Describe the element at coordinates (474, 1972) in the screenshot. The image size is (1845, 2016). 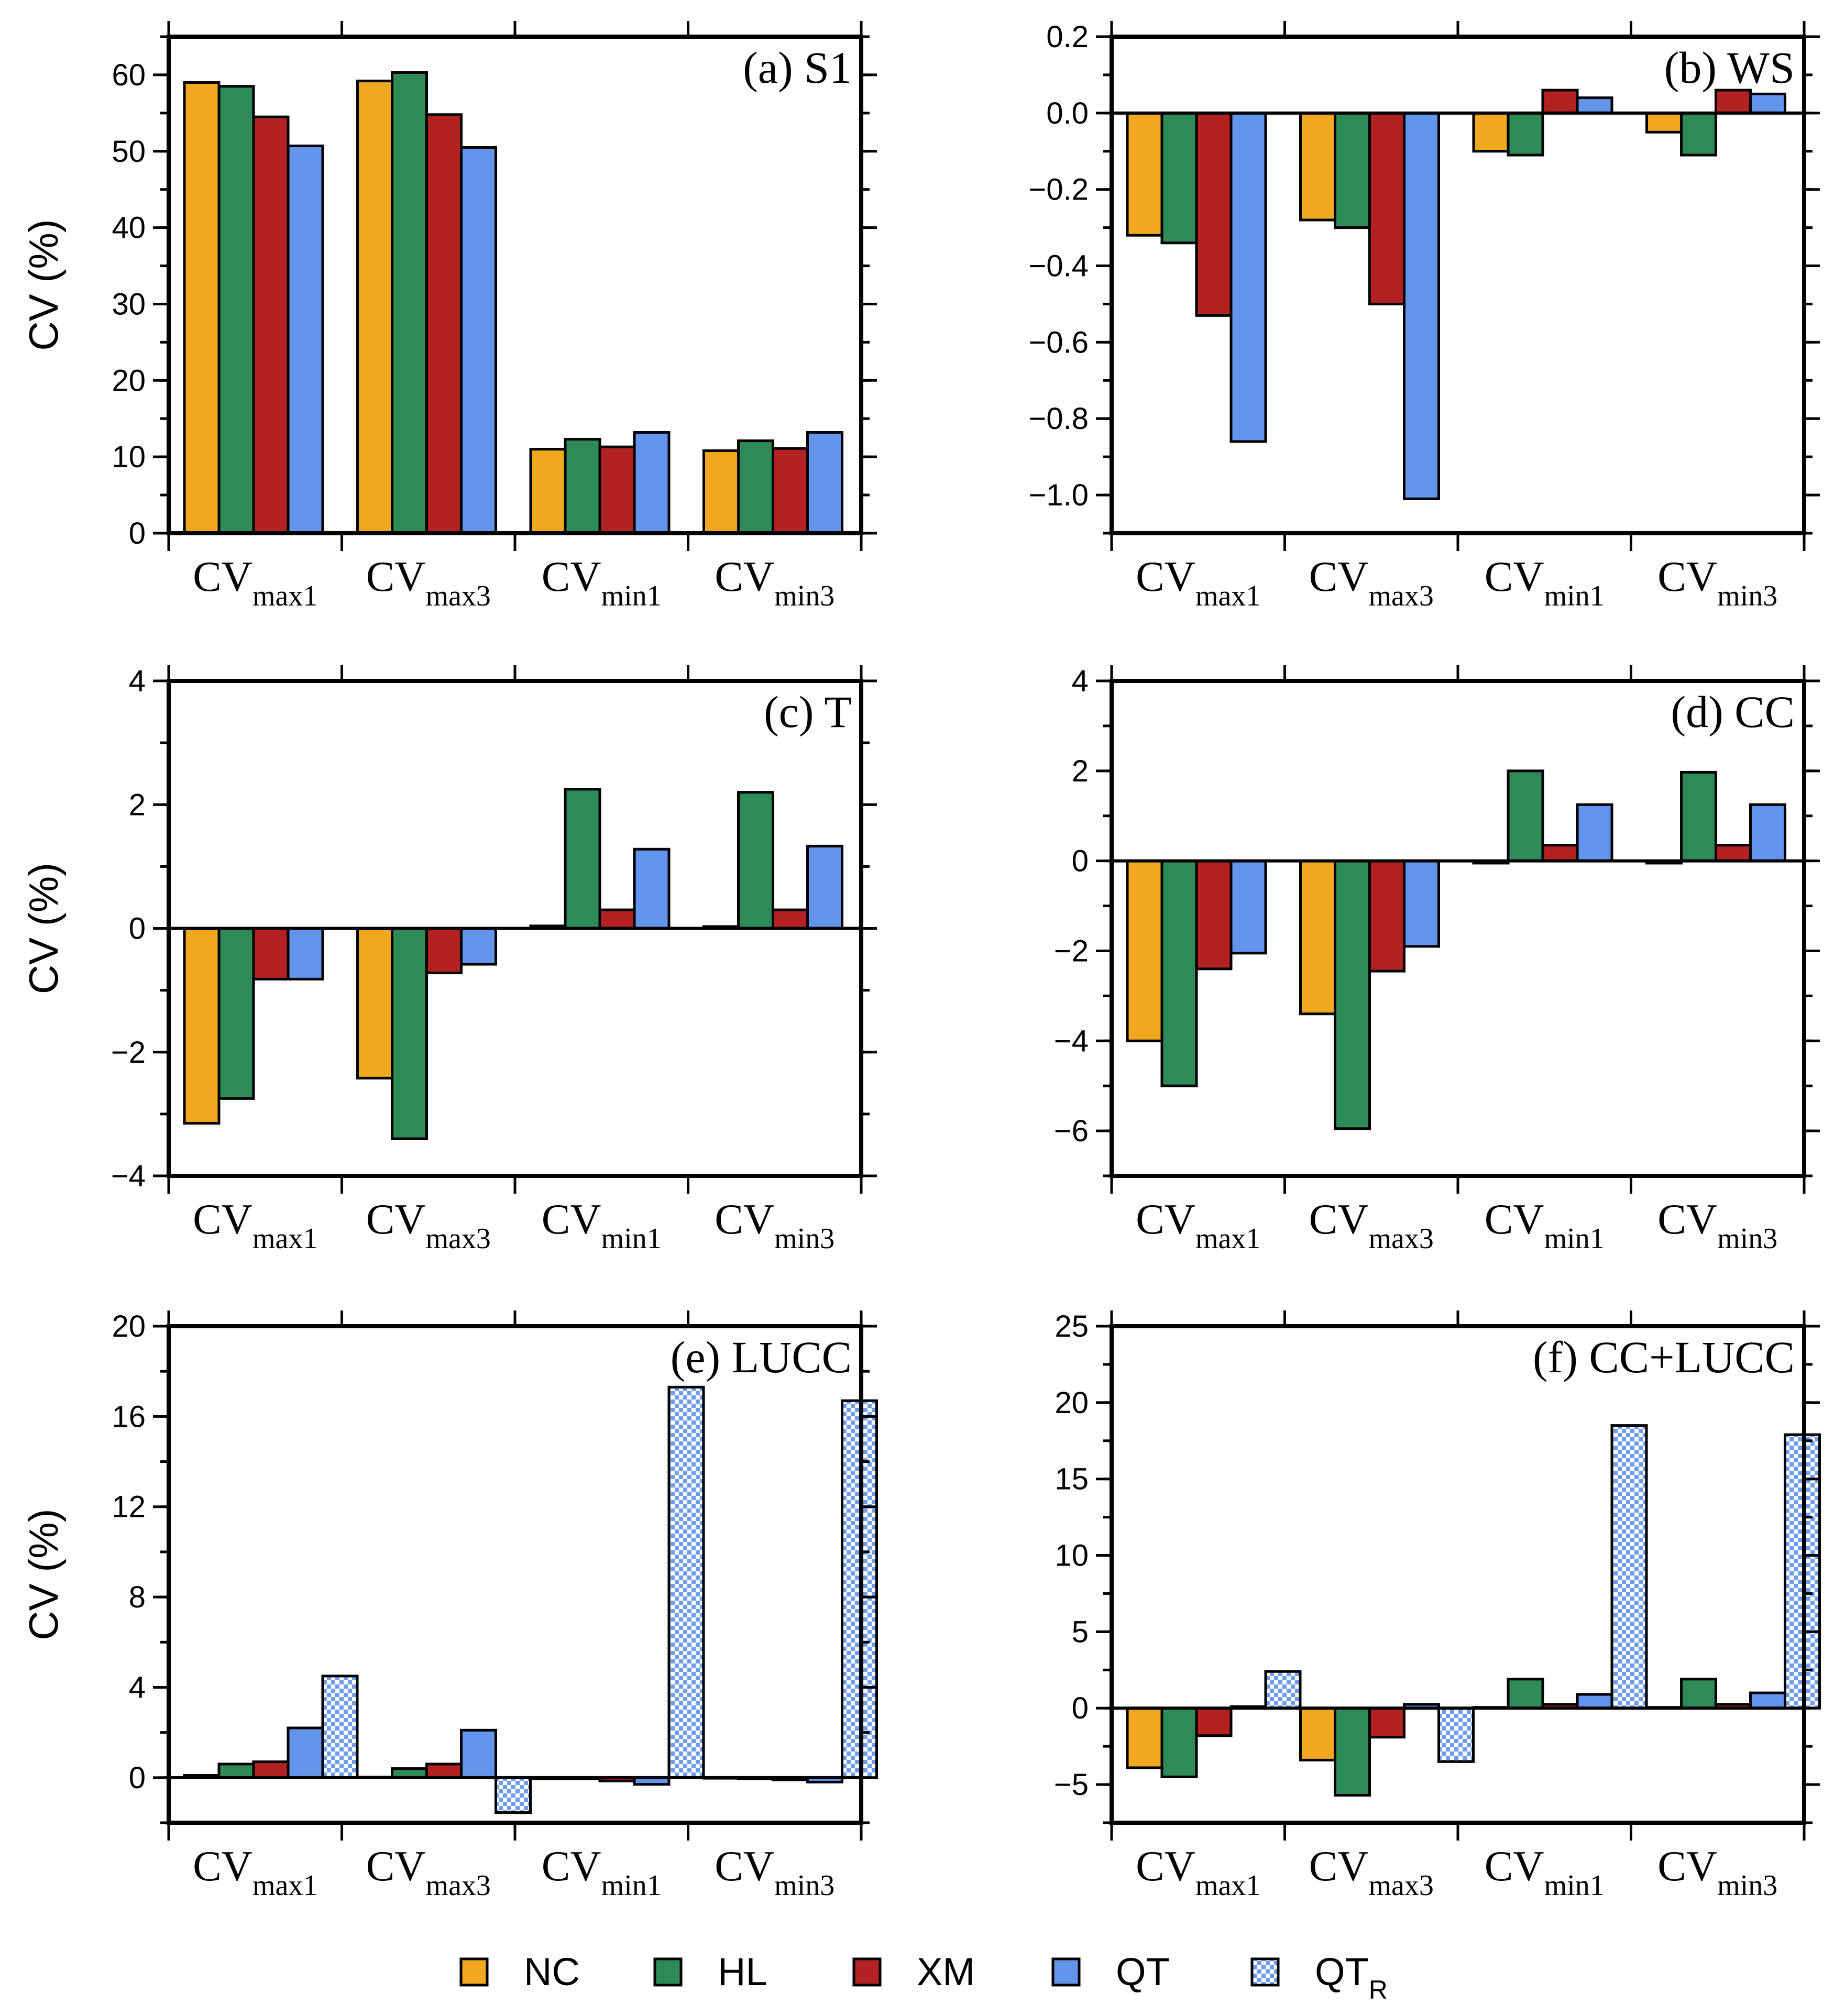
I see `legend-swatch-nc` at that location.